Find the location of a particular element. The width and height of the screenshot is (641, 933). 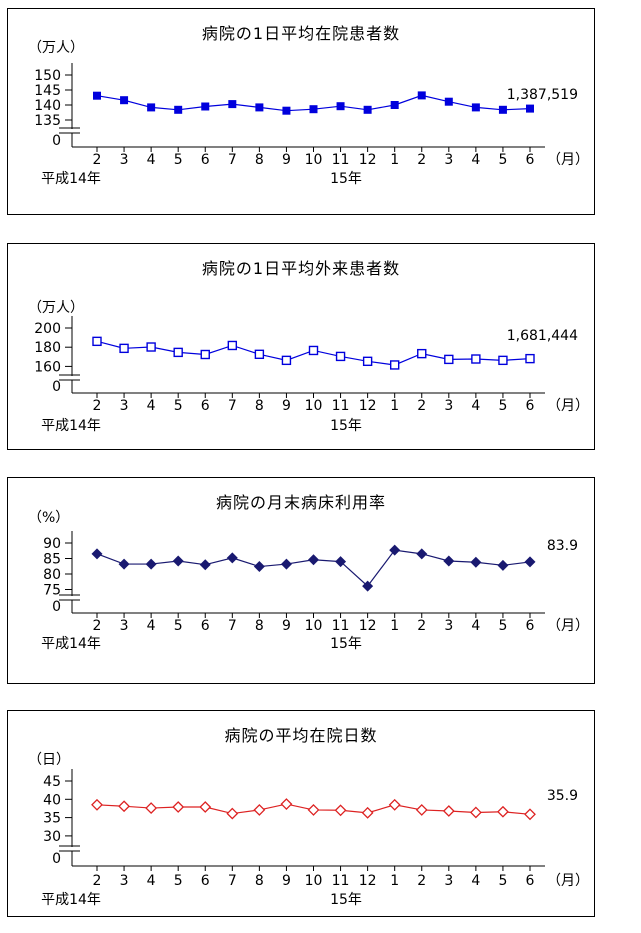

y-axis-unit-label: （%） is located at coordinates (48, 518).